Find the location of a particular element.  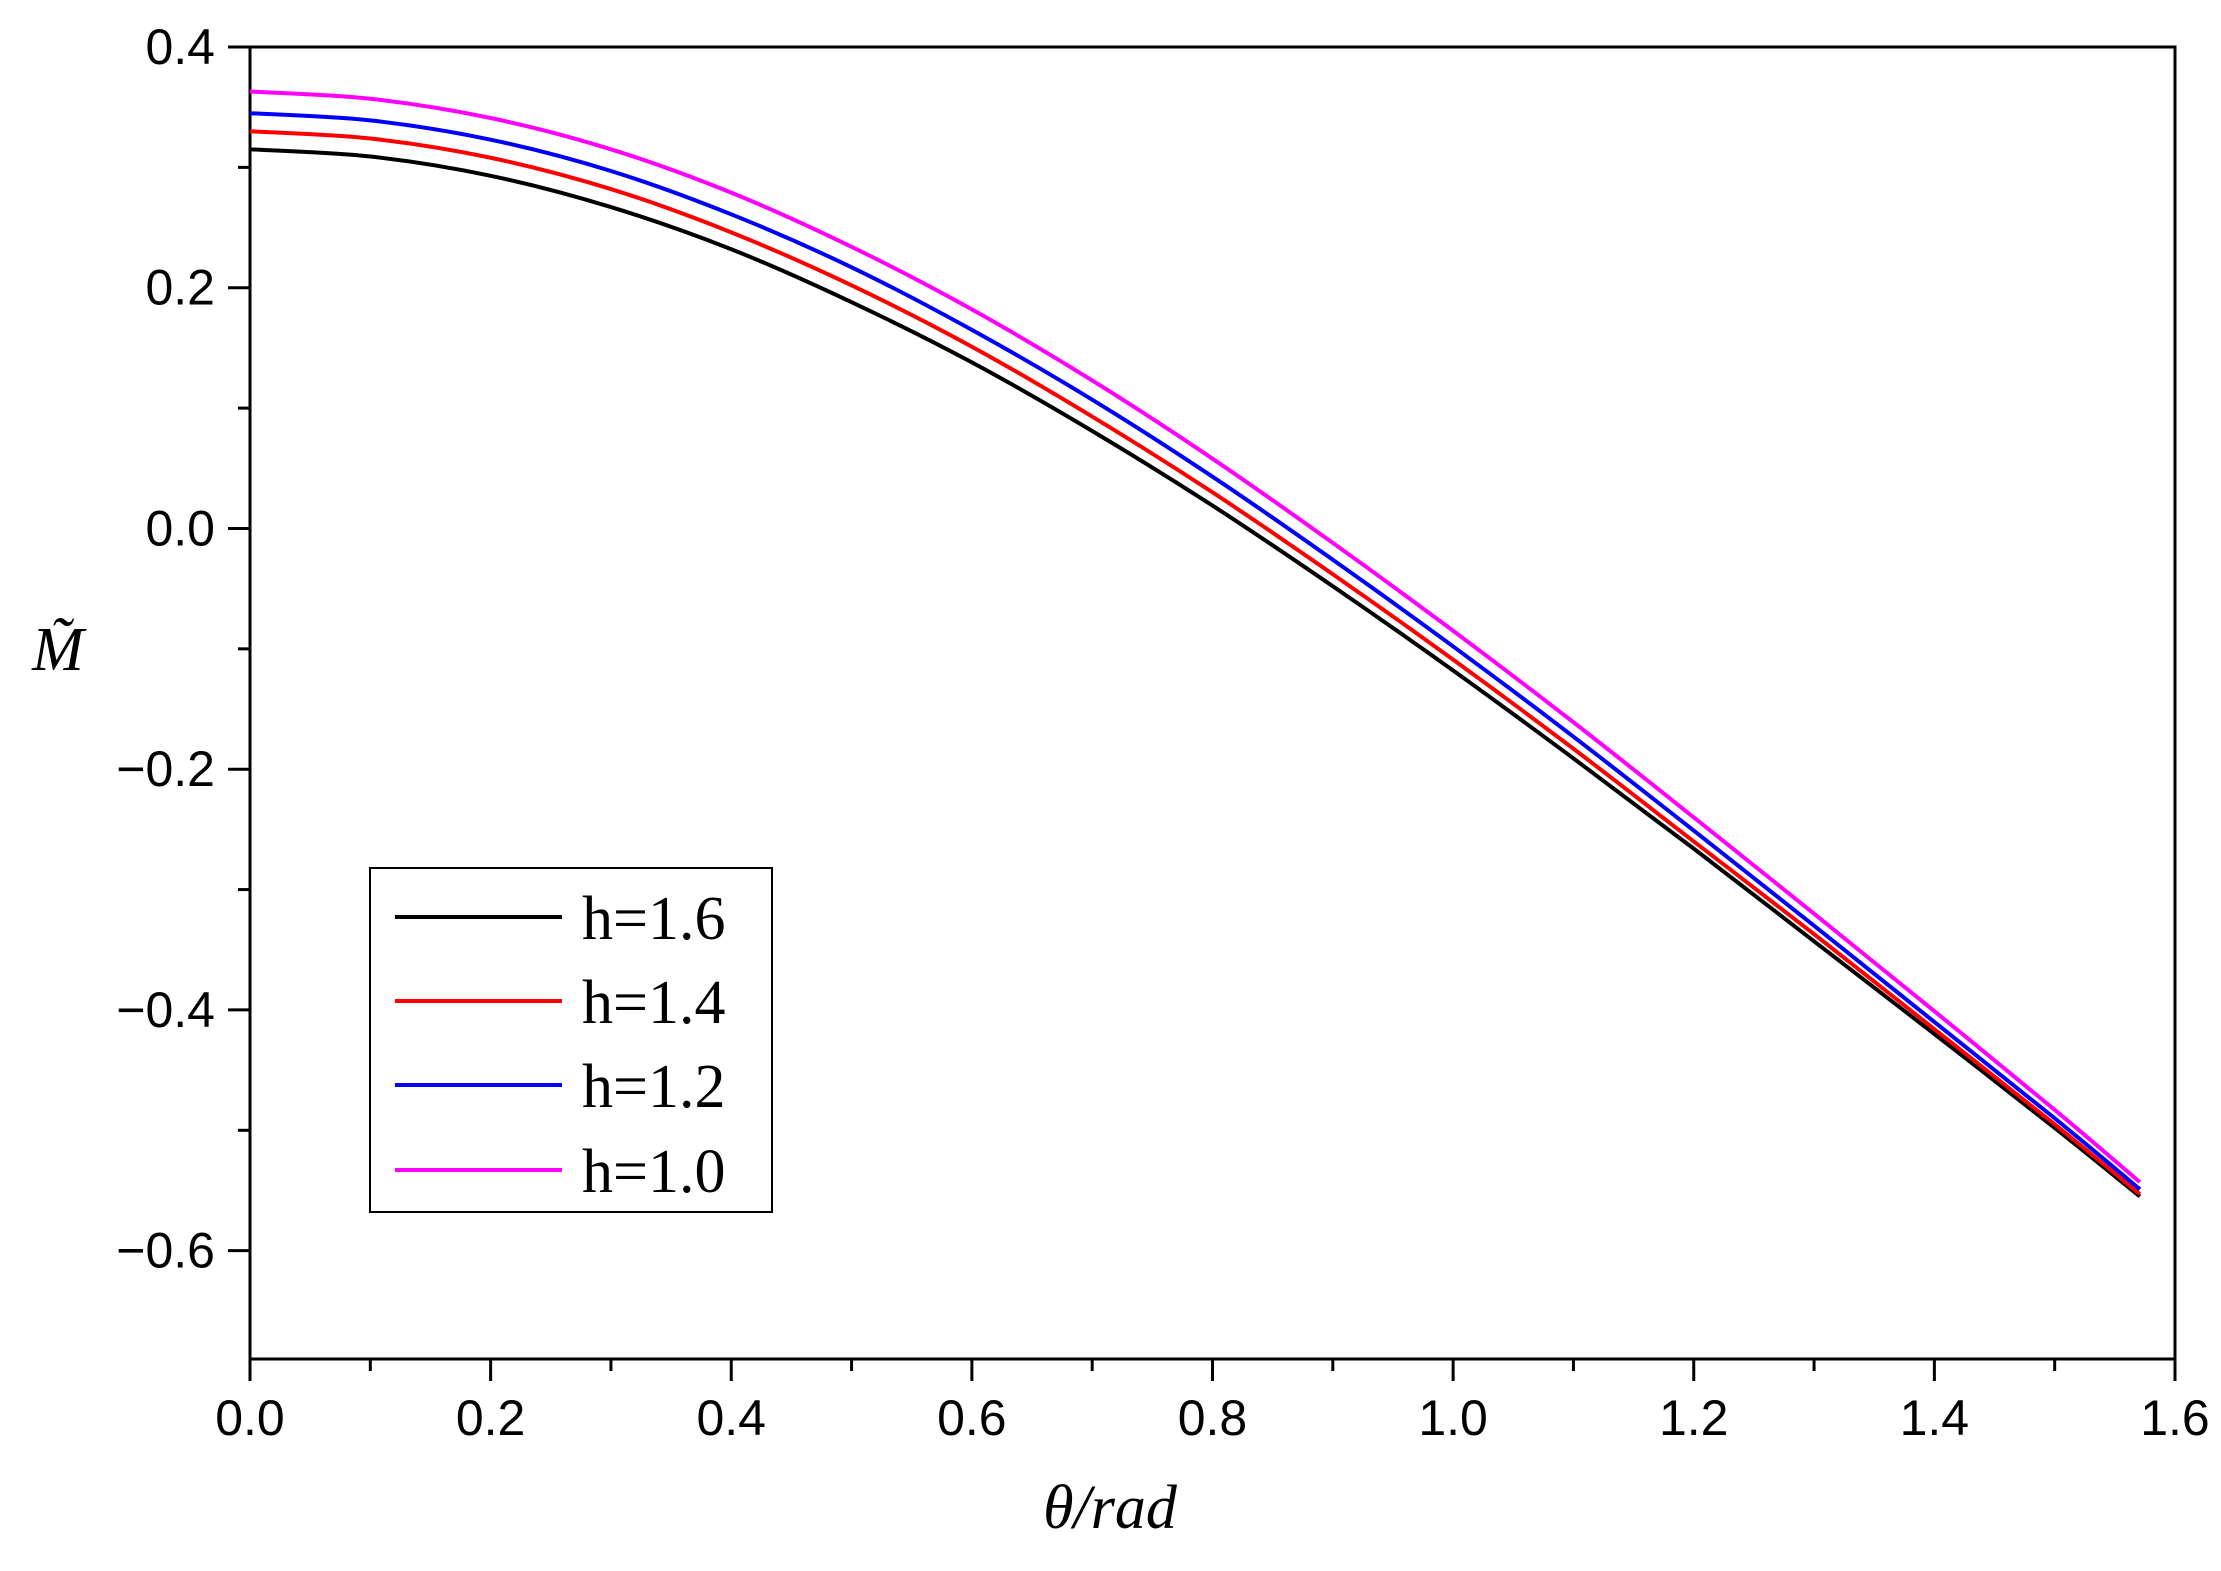

x-tick-label: 1.0 is located at coordinates (1453, 1418).